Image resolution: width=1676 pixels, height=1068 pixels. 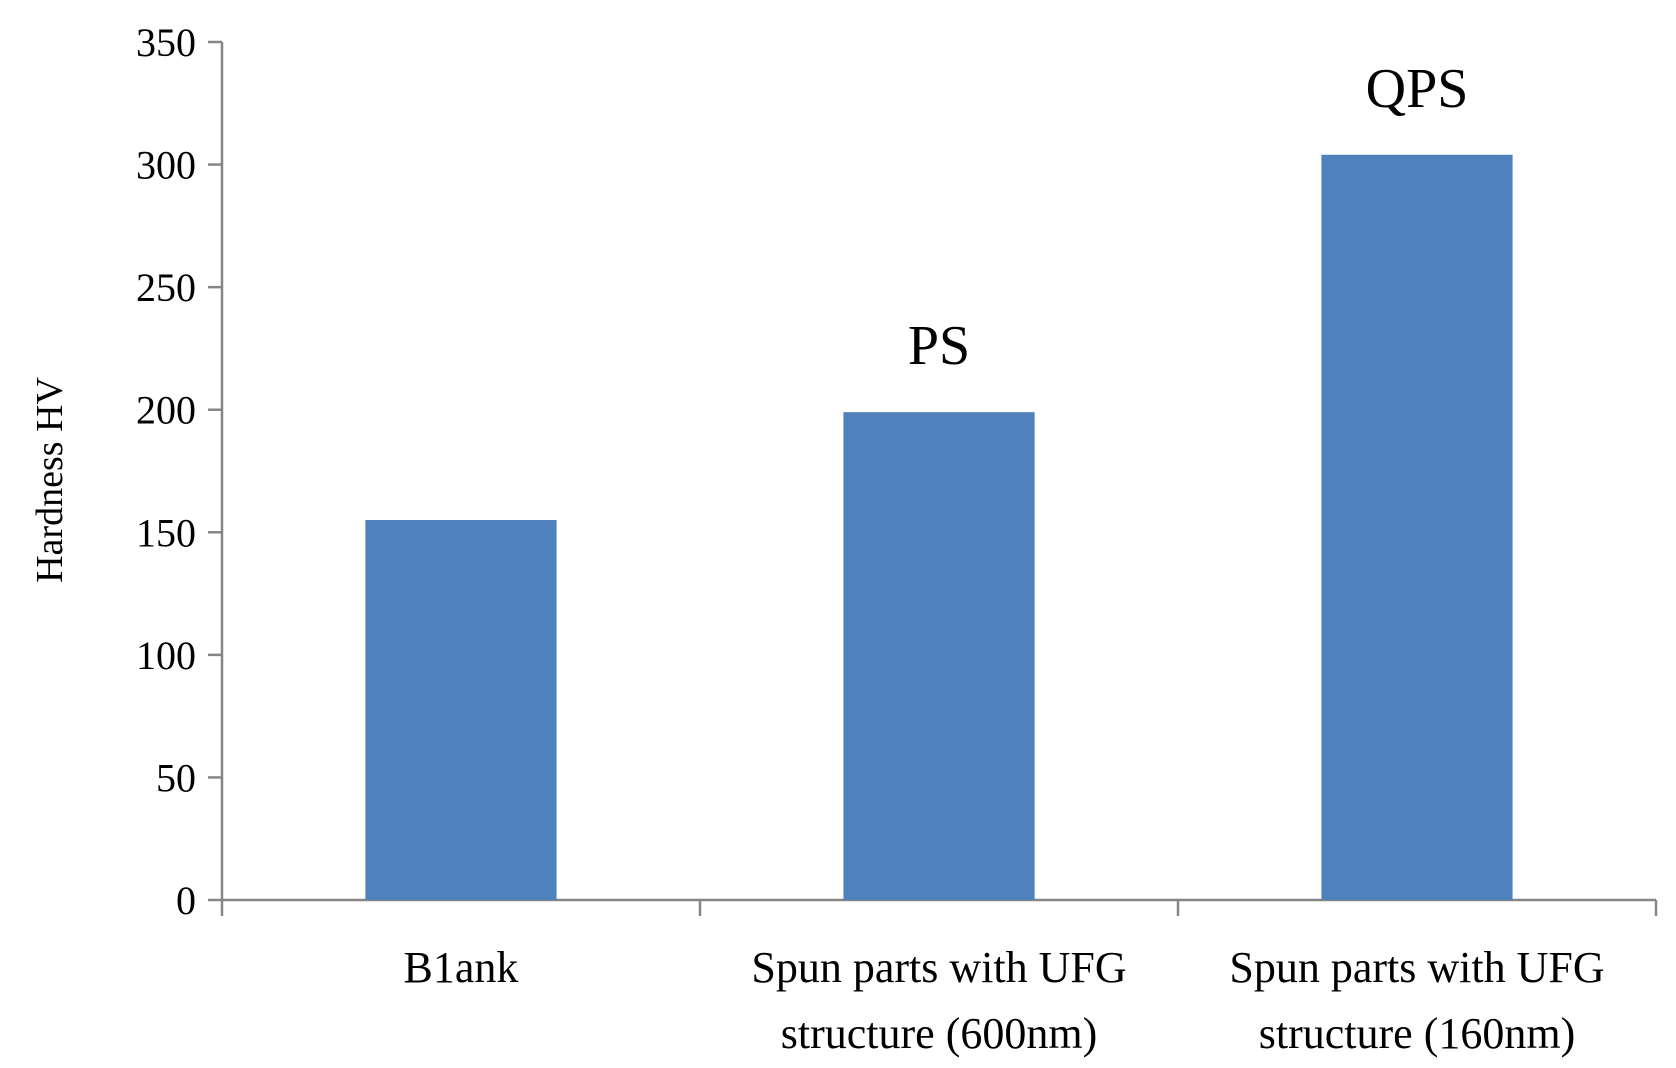 What do you see at coordinates (50, 480) in the screenshot?
I see `y-axis-title: Hardness HV` at bounding box center [50, 480].